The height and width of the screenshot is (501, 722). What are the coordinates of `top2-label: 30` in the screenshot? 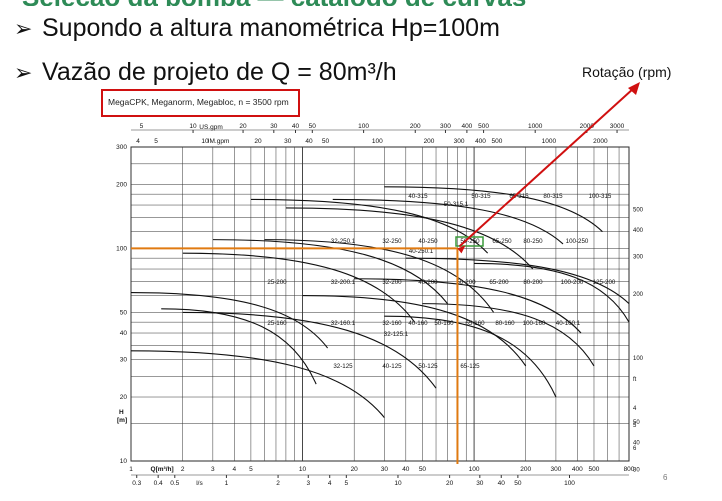 It's located at (288, 141).